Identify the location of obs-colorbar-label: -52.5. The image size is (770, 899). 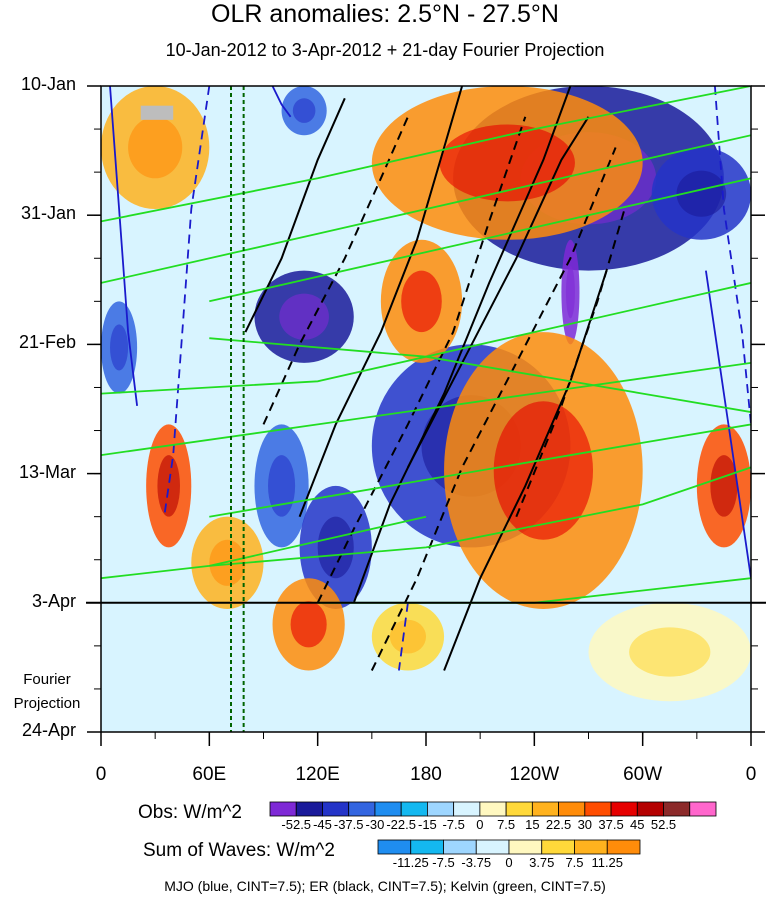
(296, 824).